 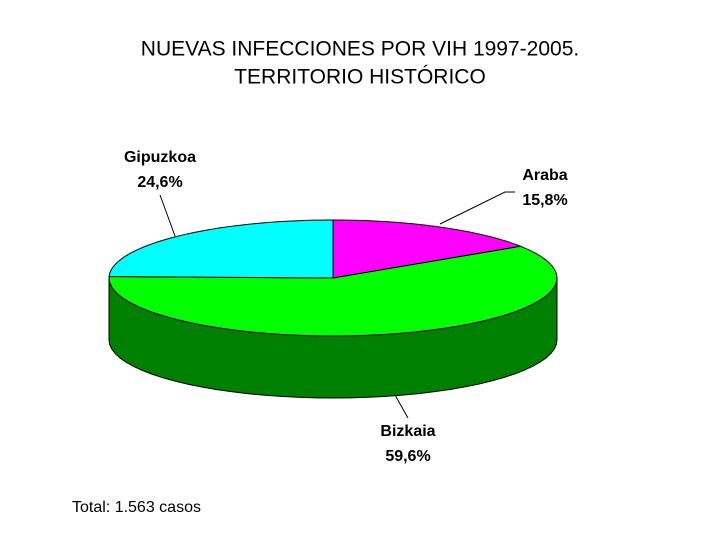 What do you see at coordinates (159, 182) in the screenshot?
I see `value-label: 24,6%` at bounding box center [159, 182].